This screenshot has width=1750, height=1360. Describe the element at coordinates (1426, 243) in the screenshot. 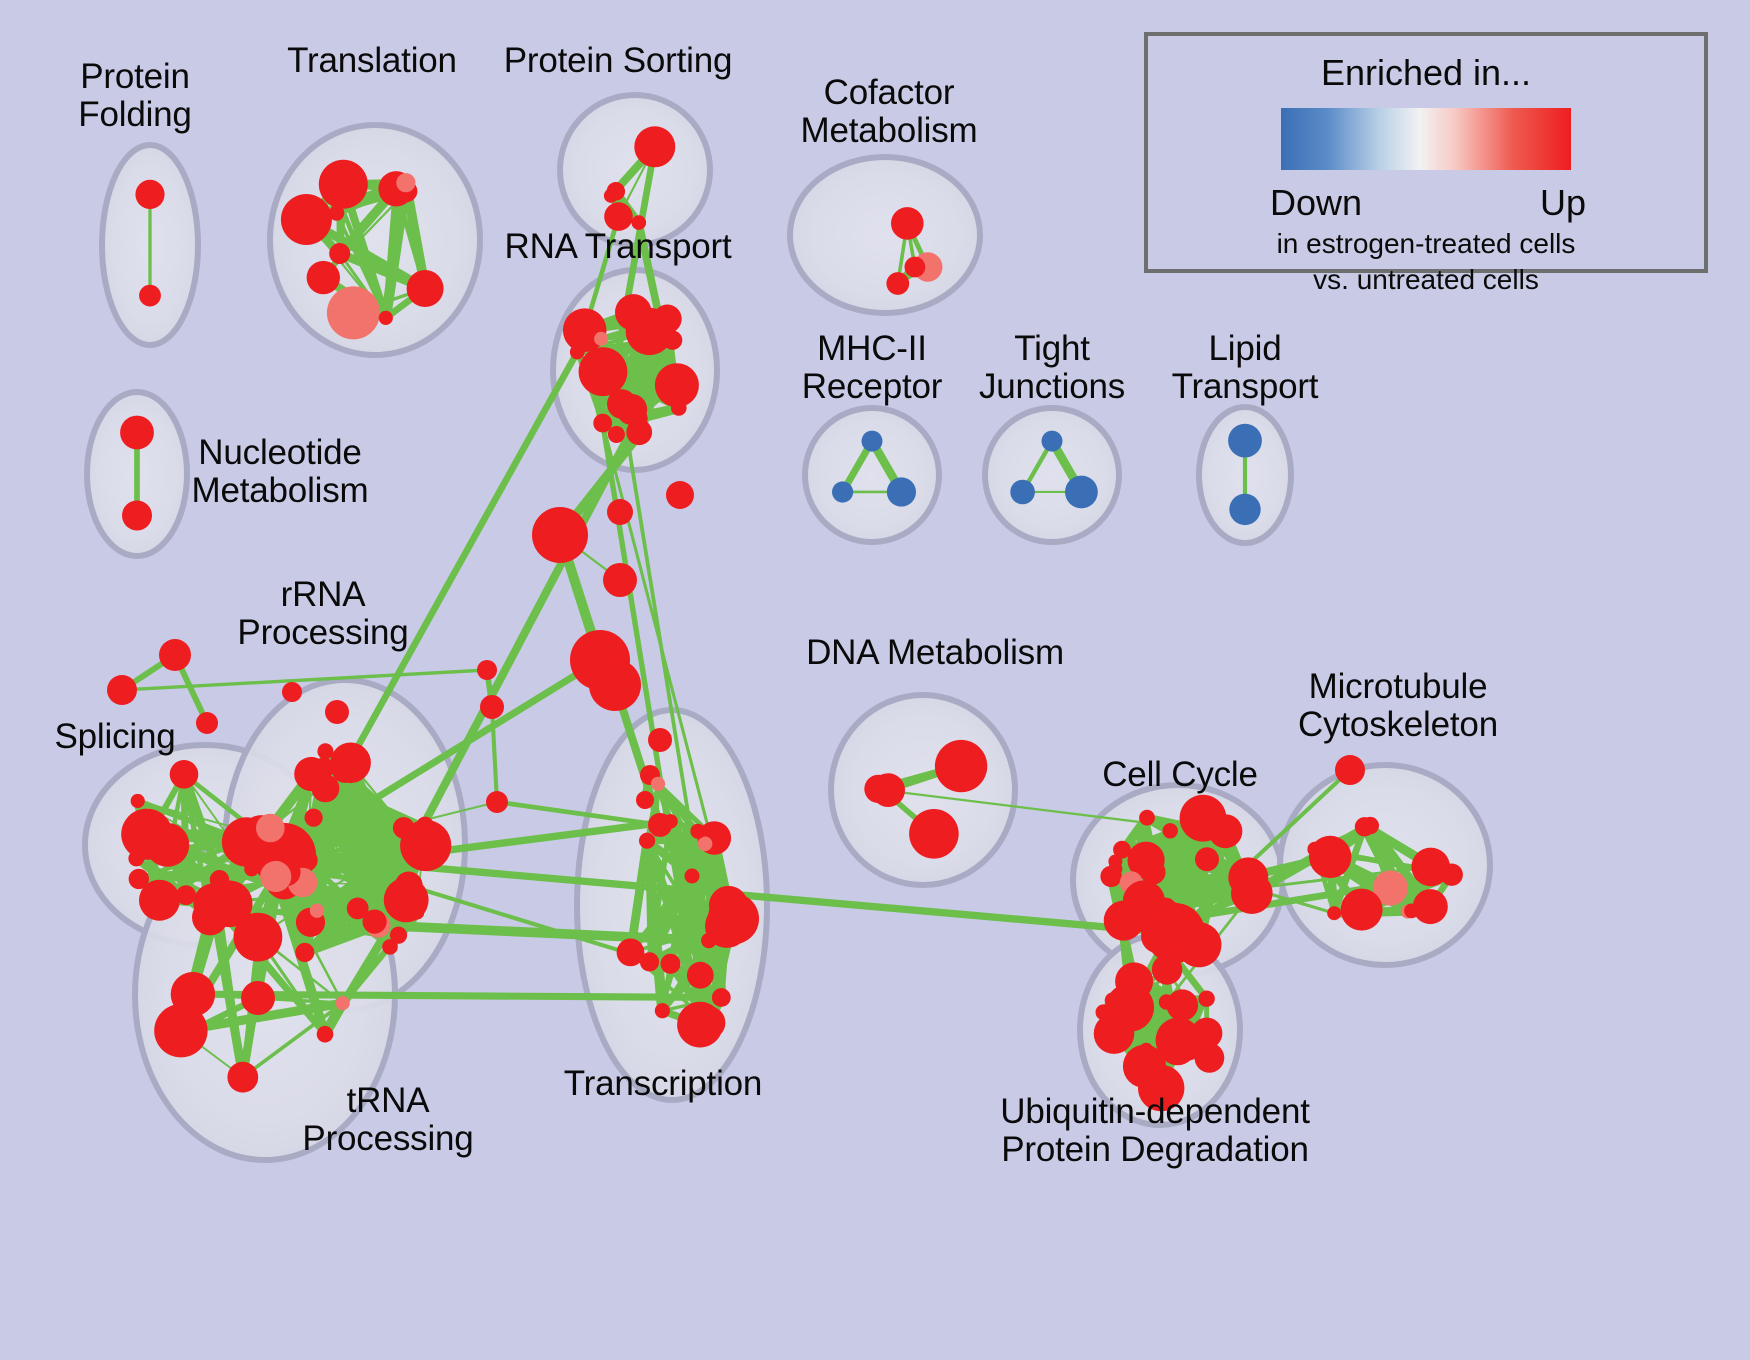

I see `legend-subtitle-line-1: in estrogen-treated cells` at that location.